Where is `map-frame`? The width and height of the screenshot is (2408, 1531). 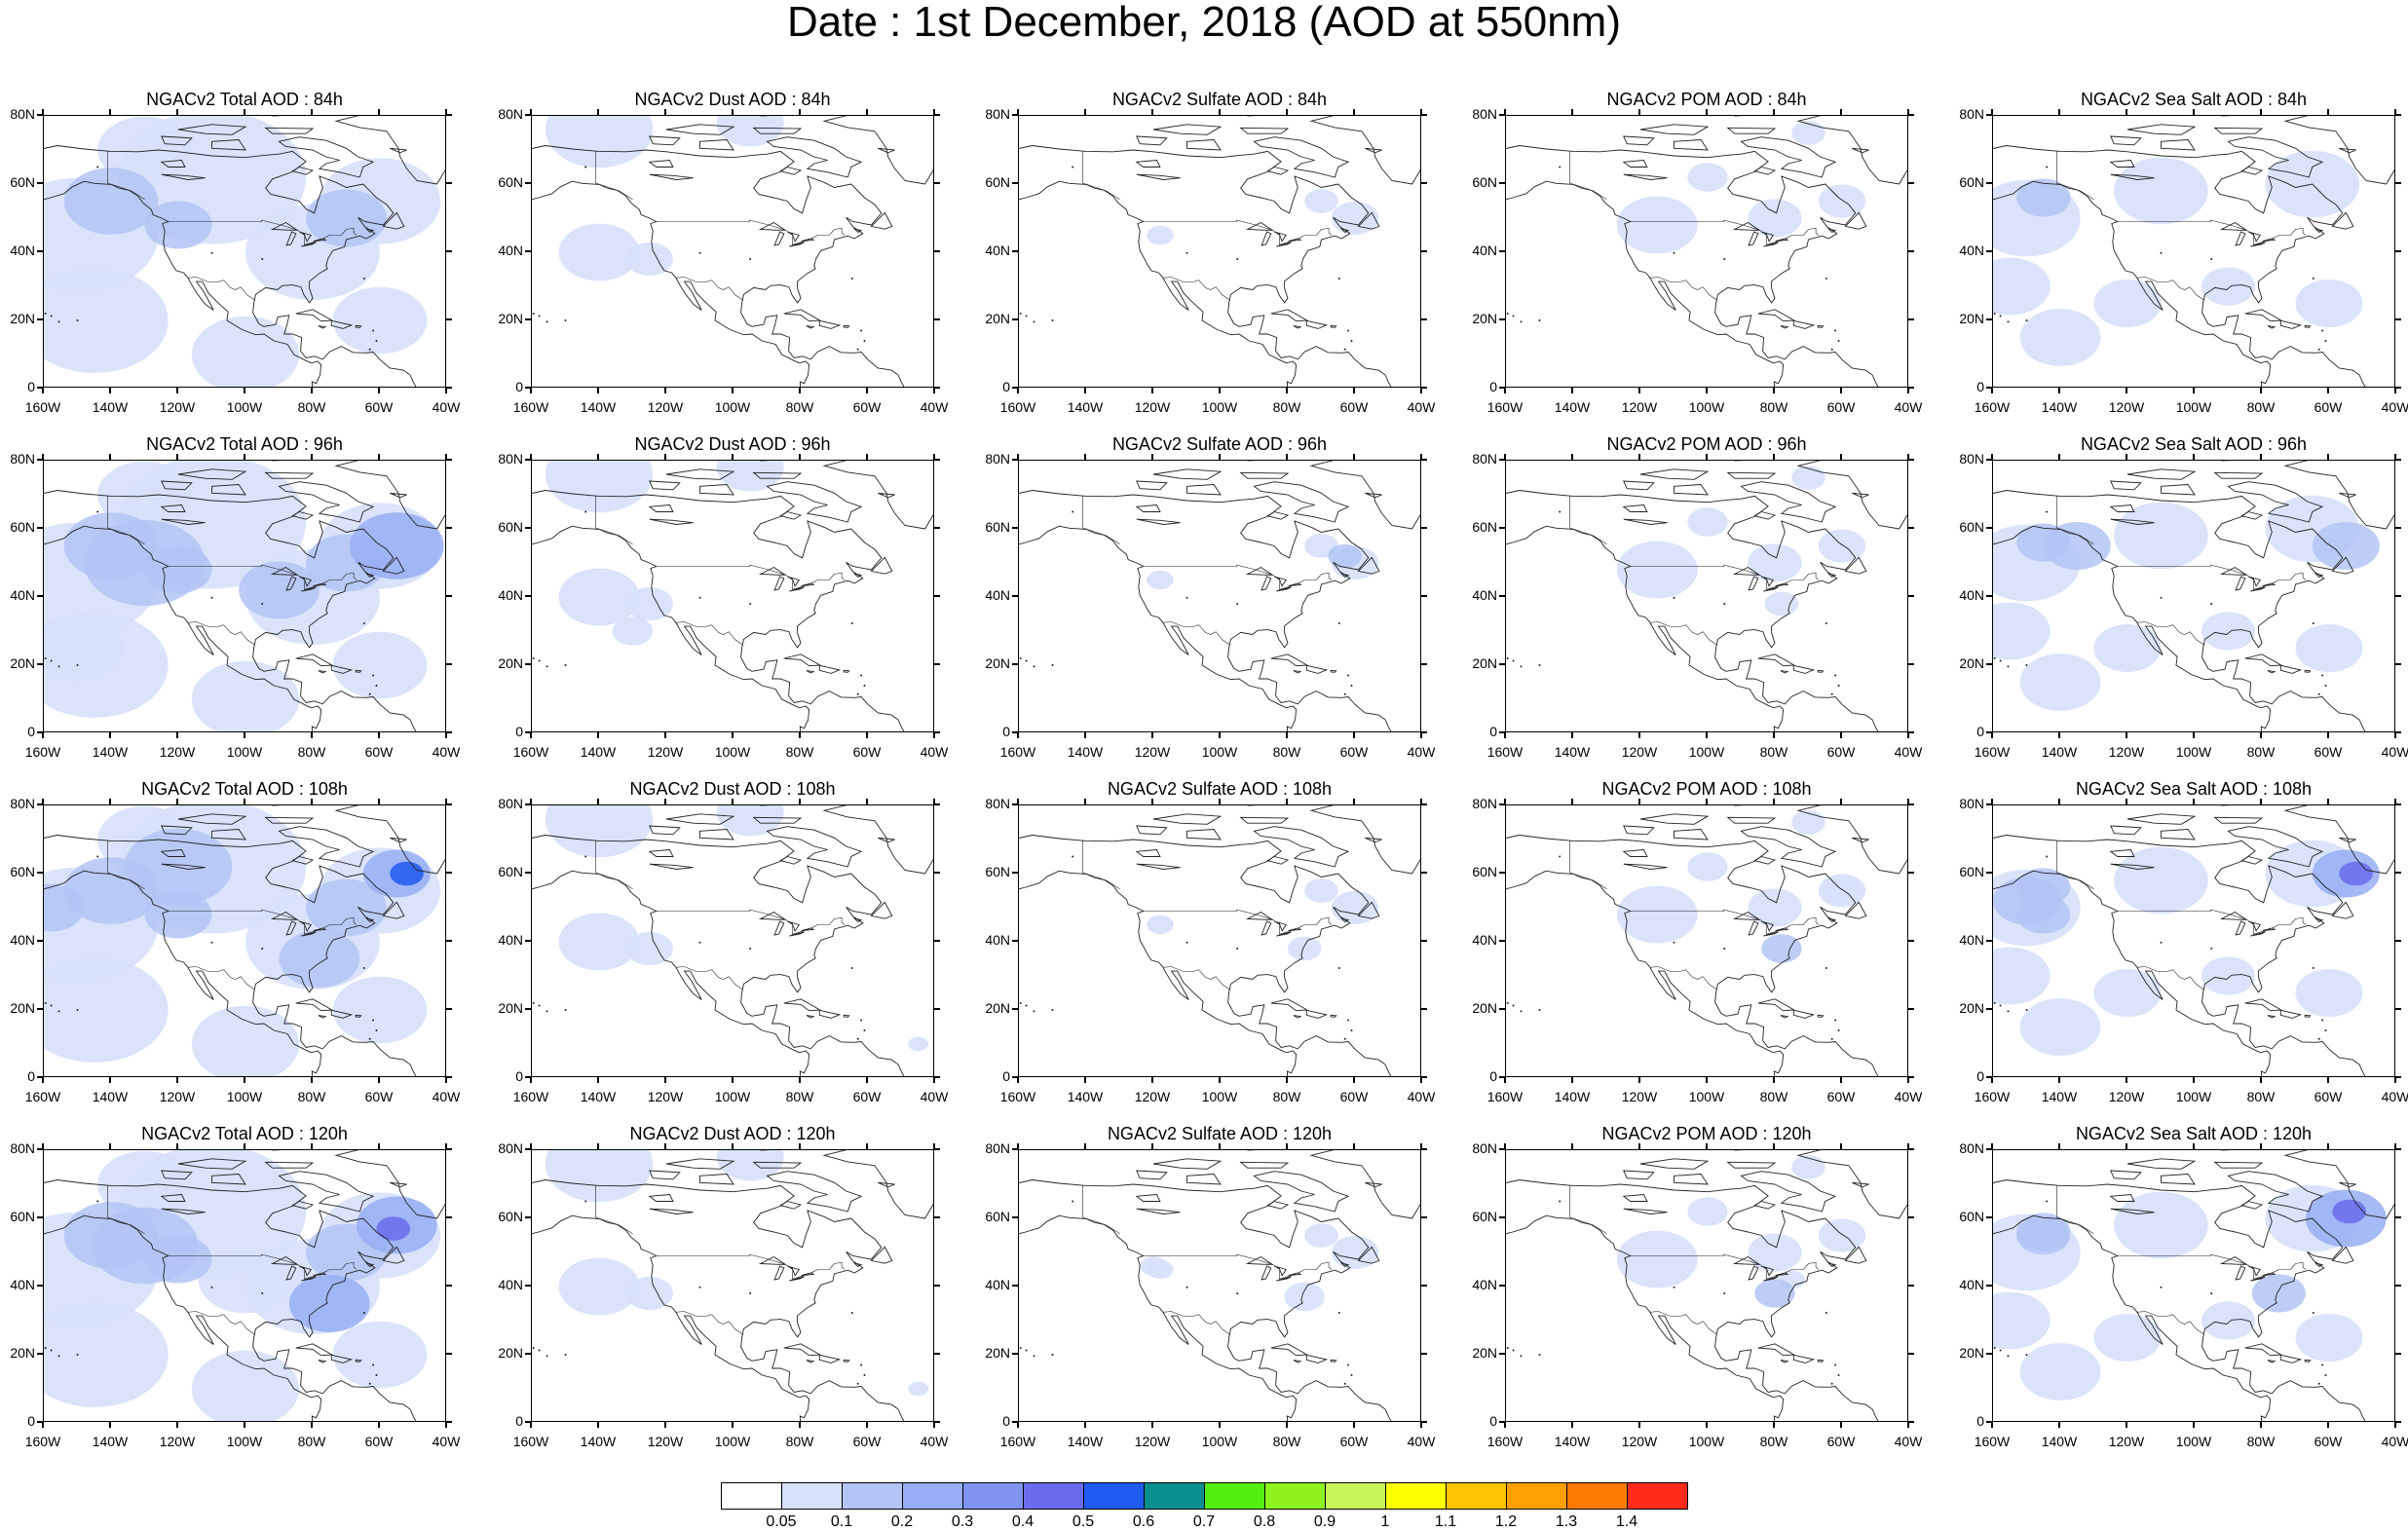 map-frame is located at coordinates (1219, 1285).